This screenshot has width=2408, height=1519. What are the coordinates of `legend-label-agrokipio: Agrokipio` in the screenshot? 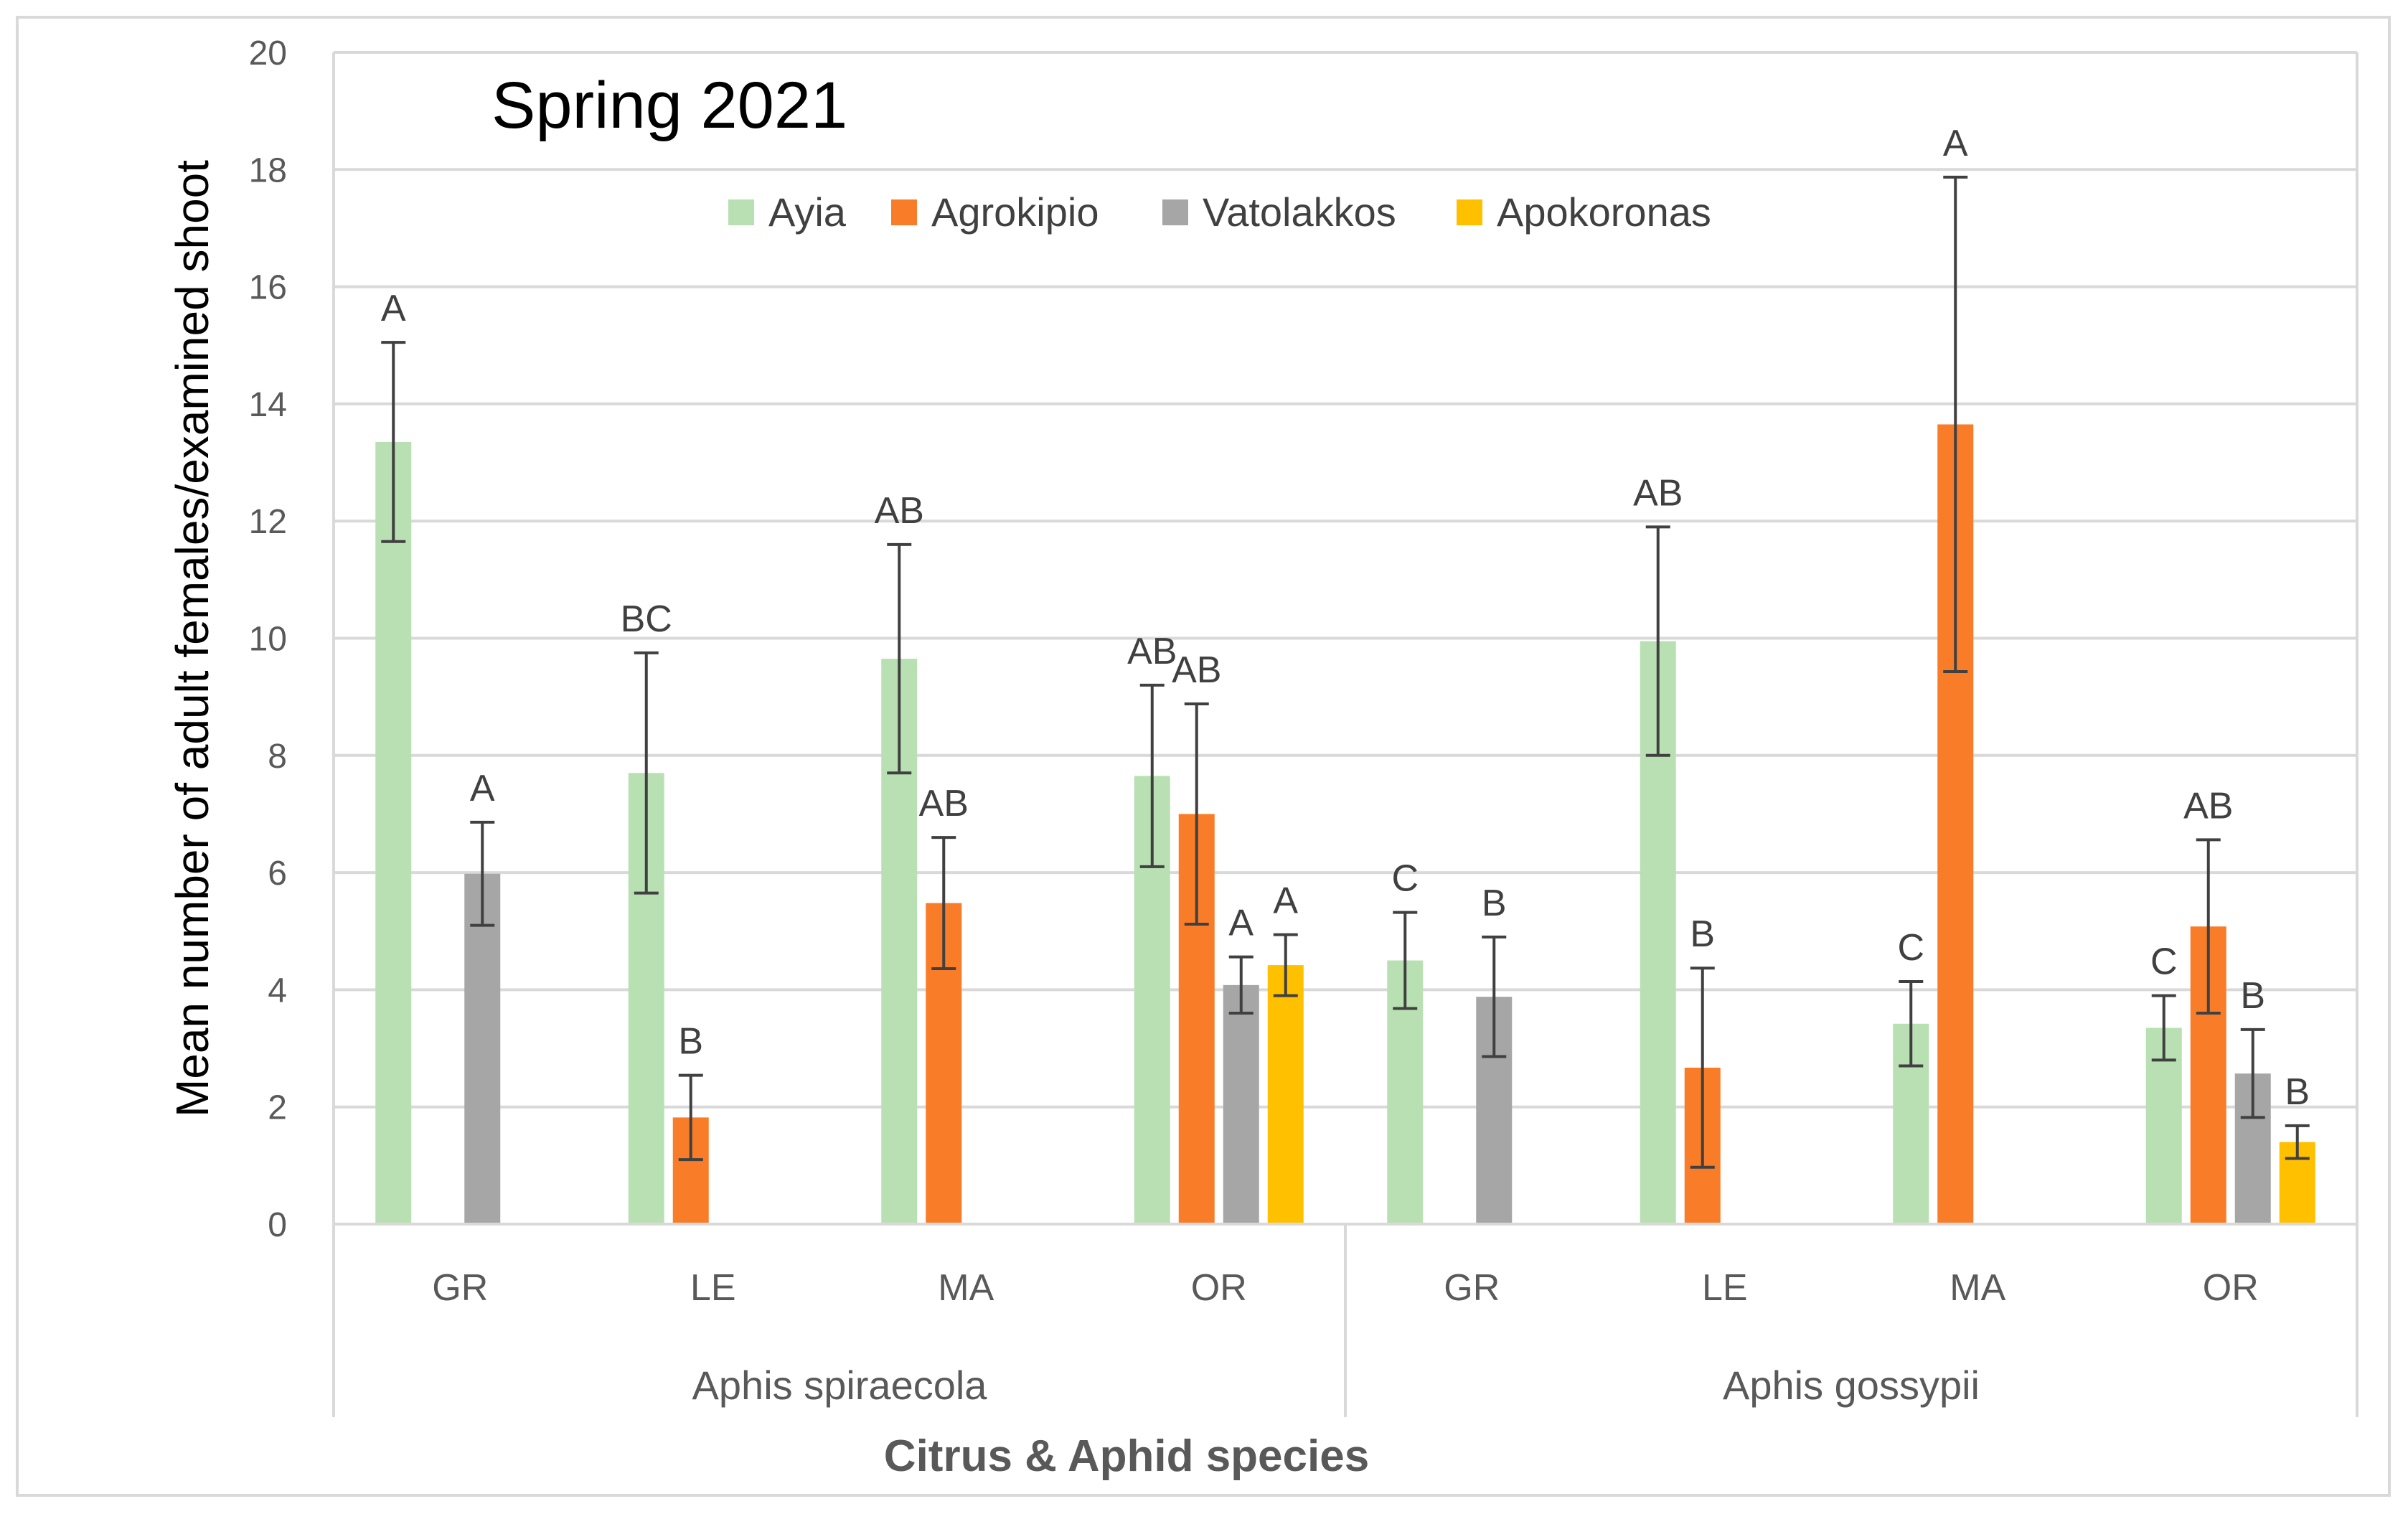 It's located at (1015, 212).